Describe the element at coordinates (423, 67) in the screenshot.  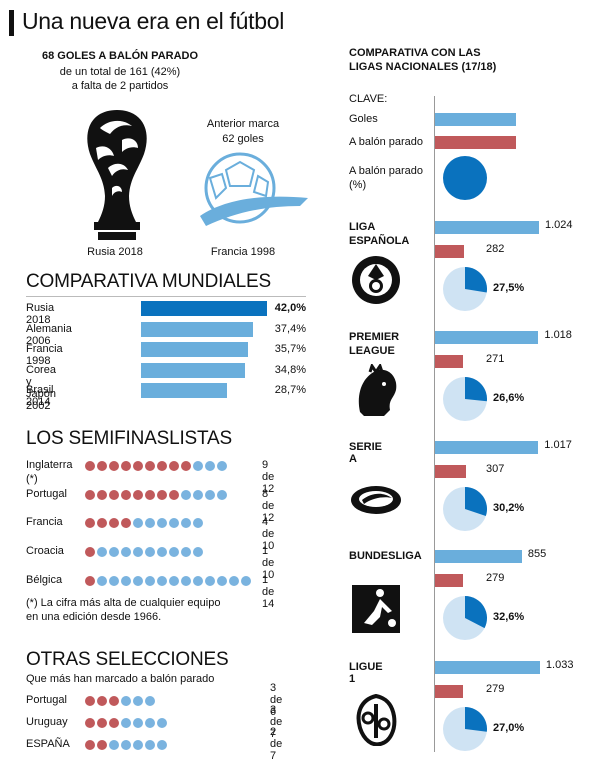
I see `ligas-title-2: LIGAS NACIONALES (17/18)` at that location.